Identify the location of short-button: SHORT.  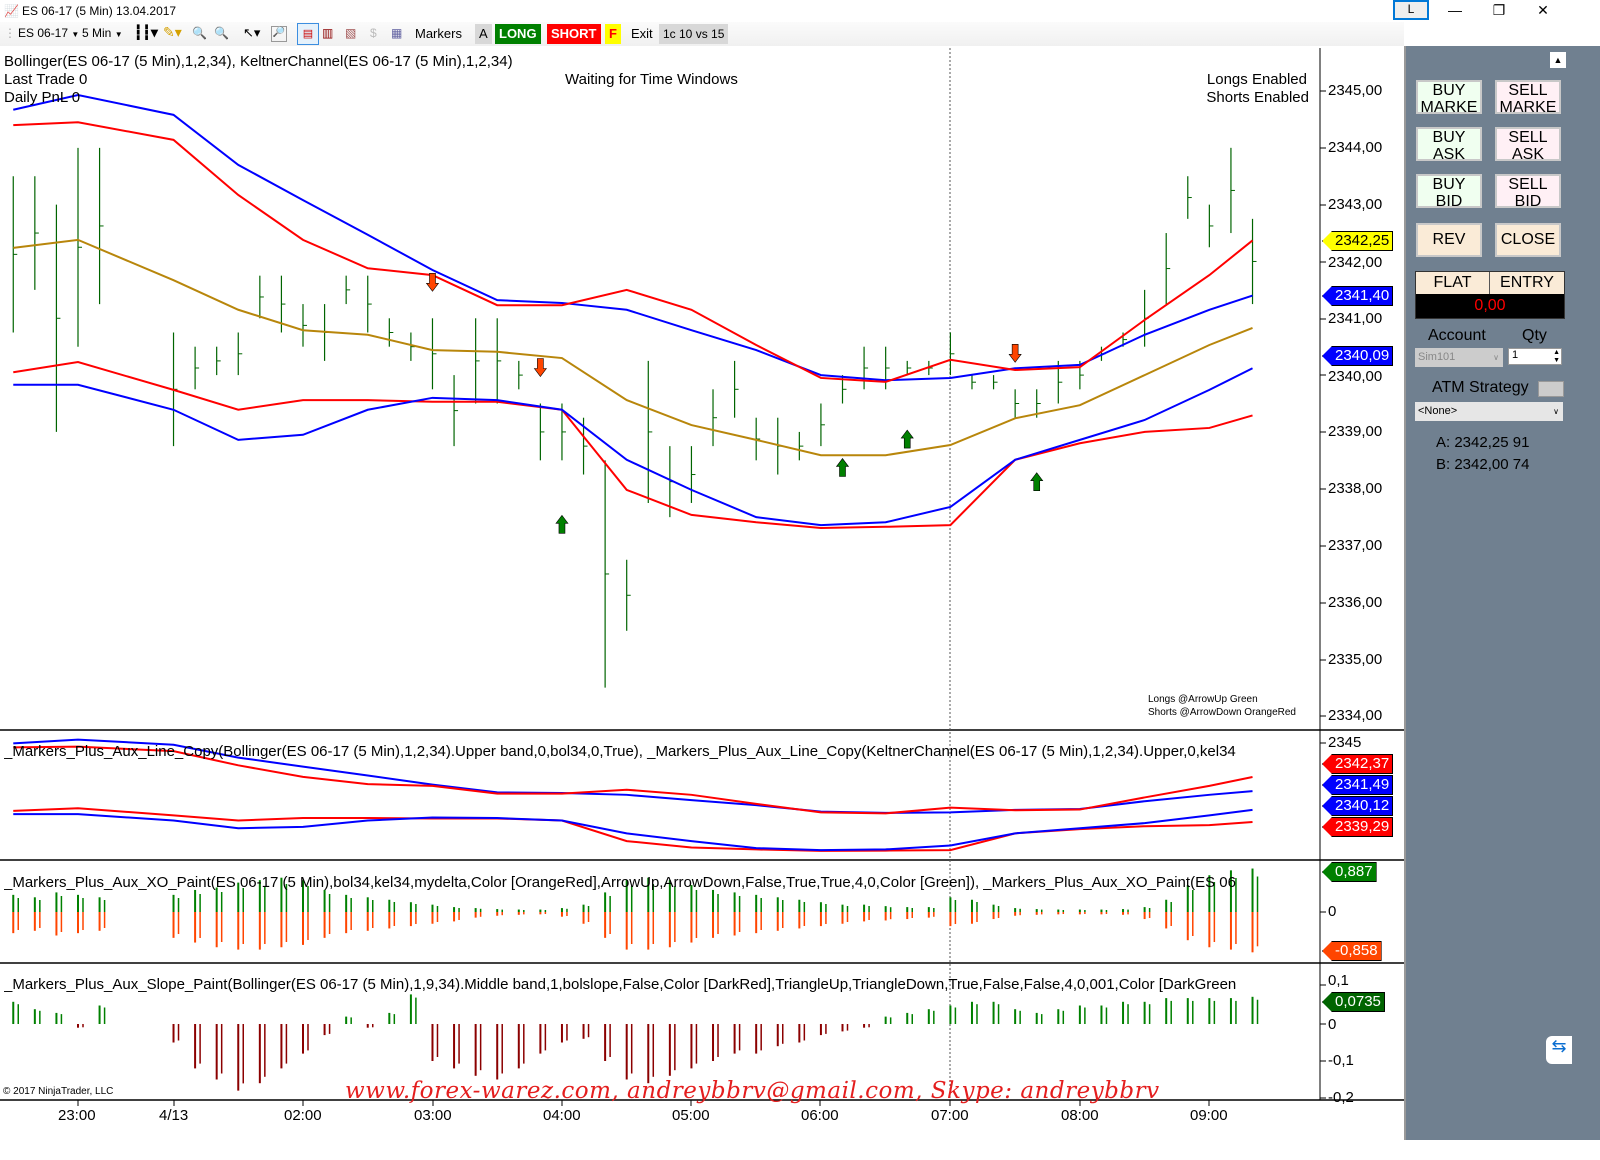
(574, 34).